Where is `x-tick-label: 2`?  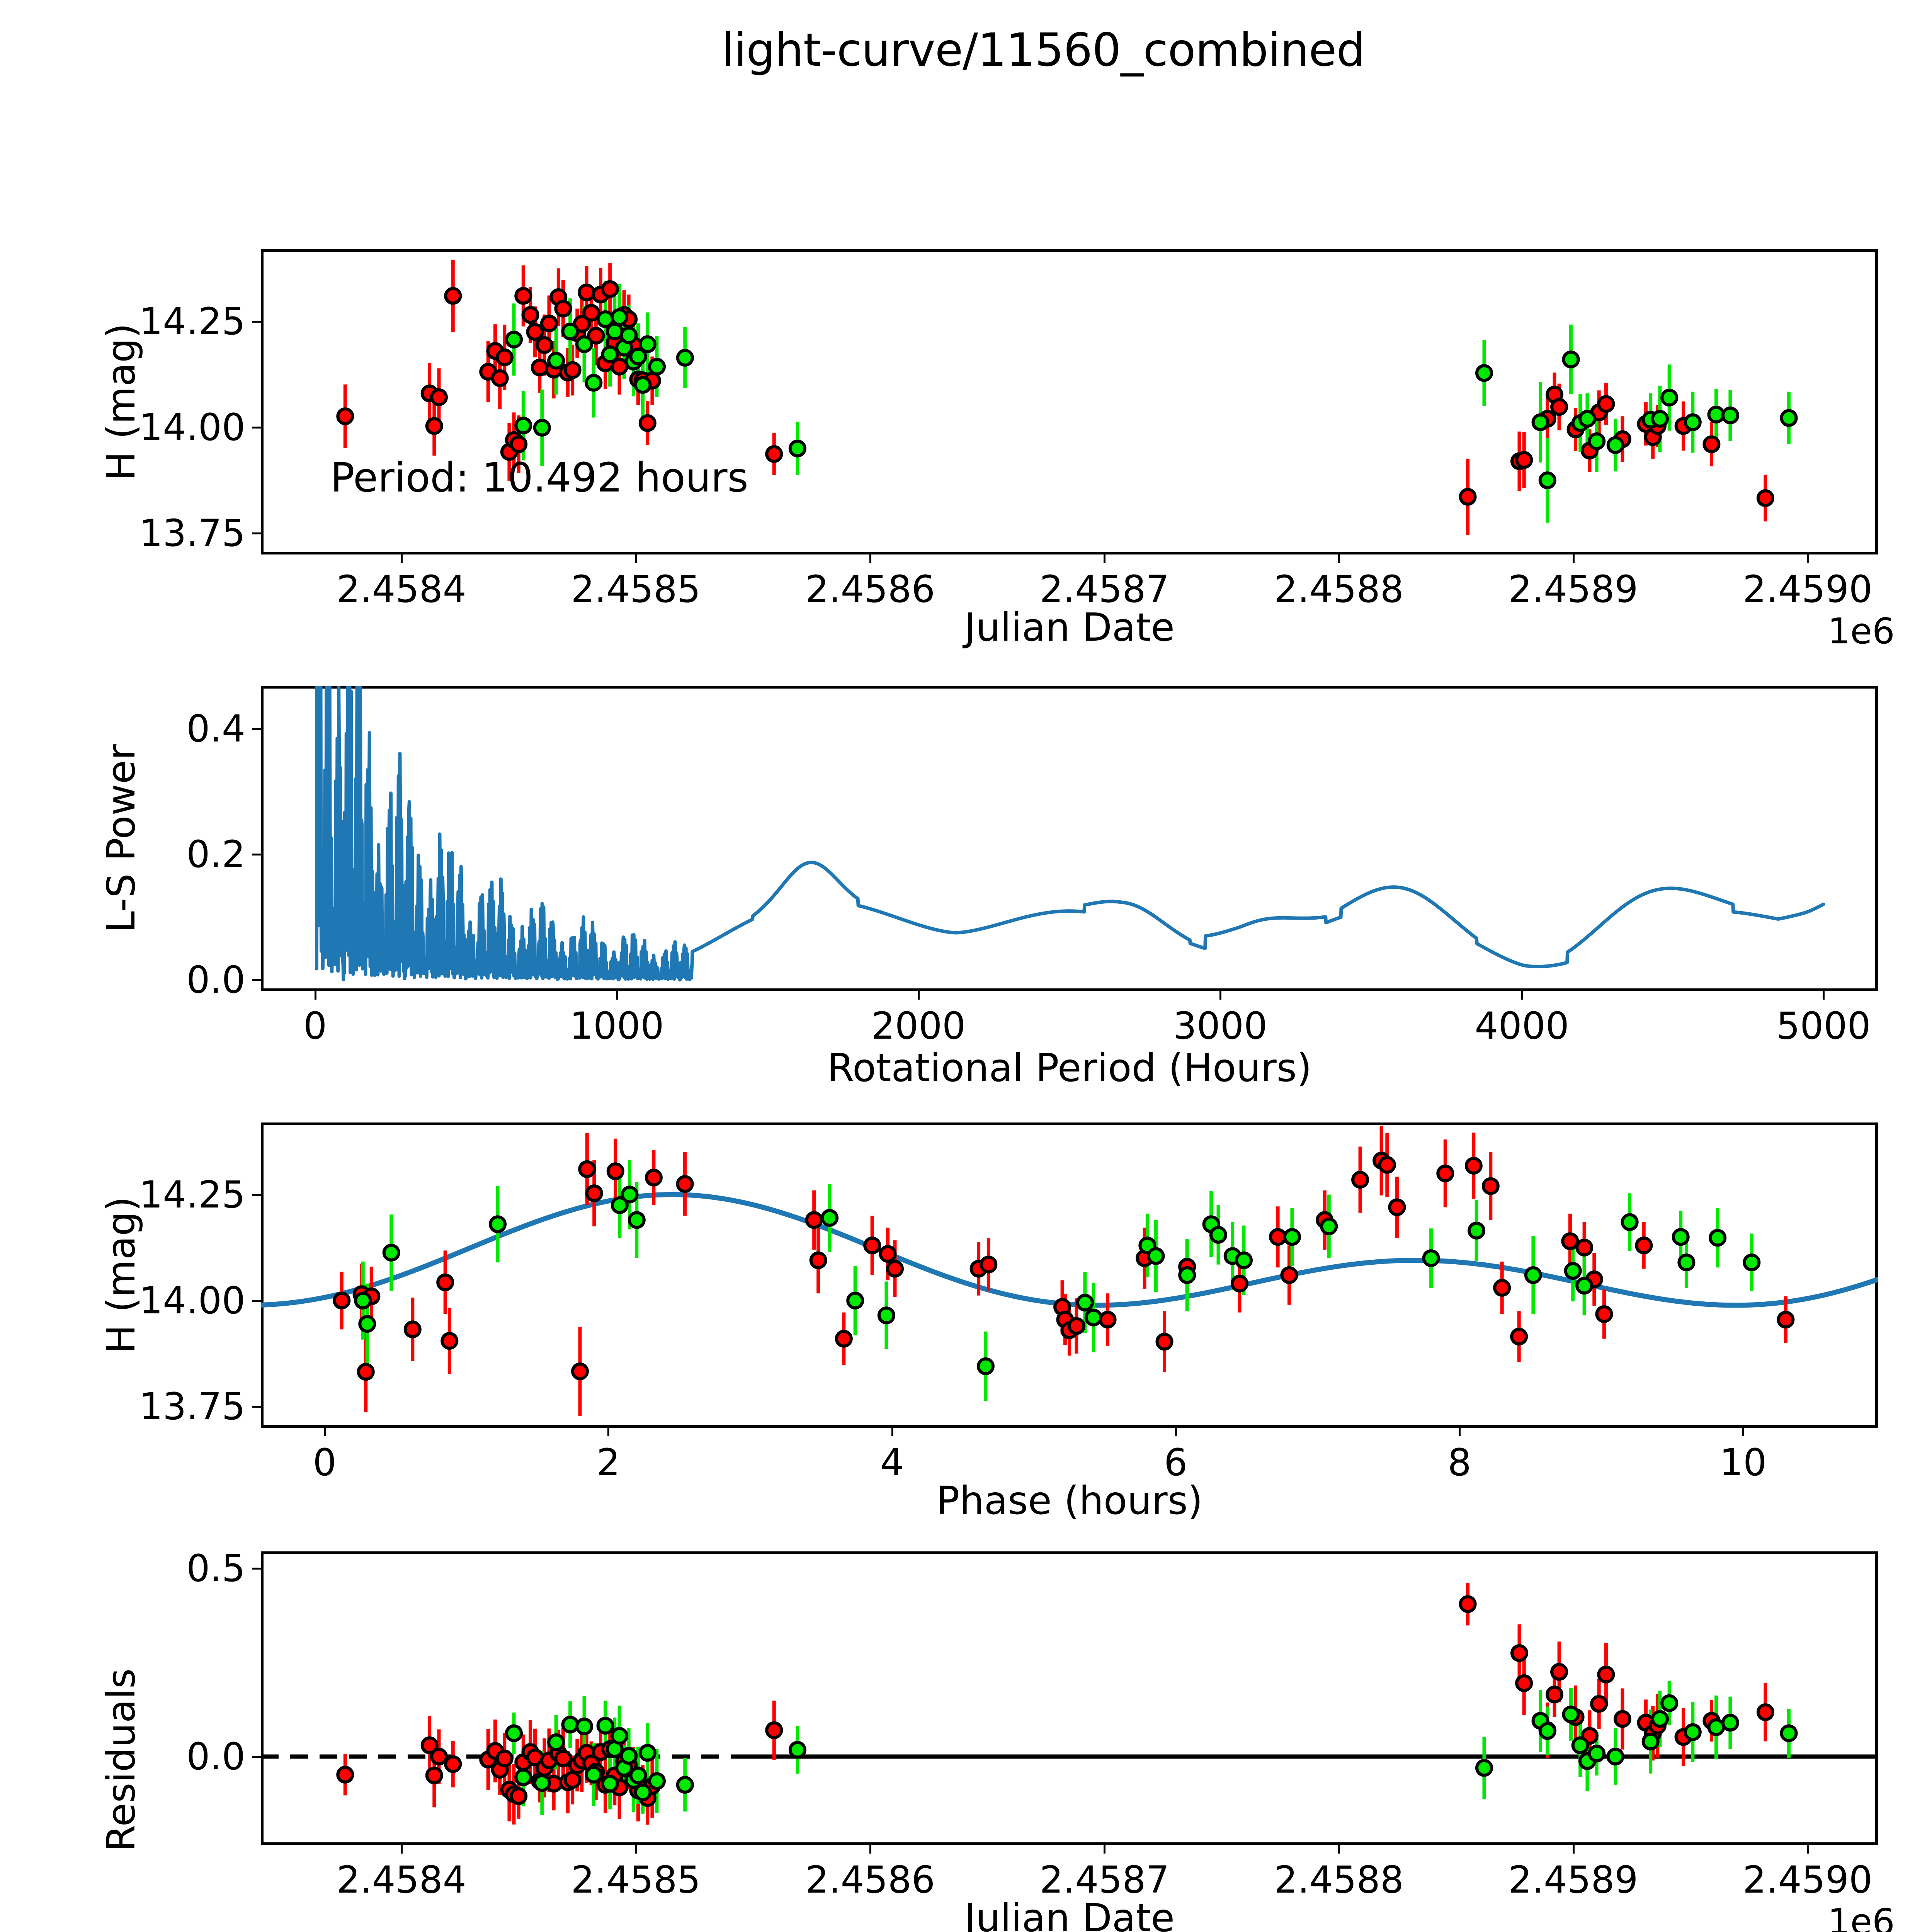 x-tick-label: 2 is located at coordinates (608, 1462).